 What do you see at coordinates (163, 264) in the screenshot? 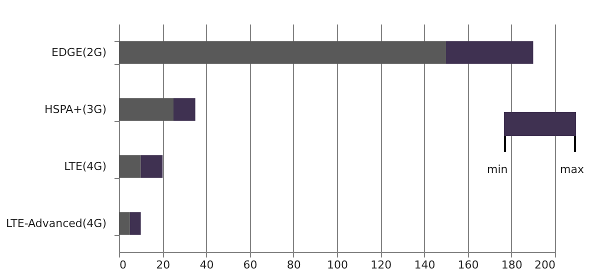
I see `x-tick-label: 20` at bounding box center [163, 264].